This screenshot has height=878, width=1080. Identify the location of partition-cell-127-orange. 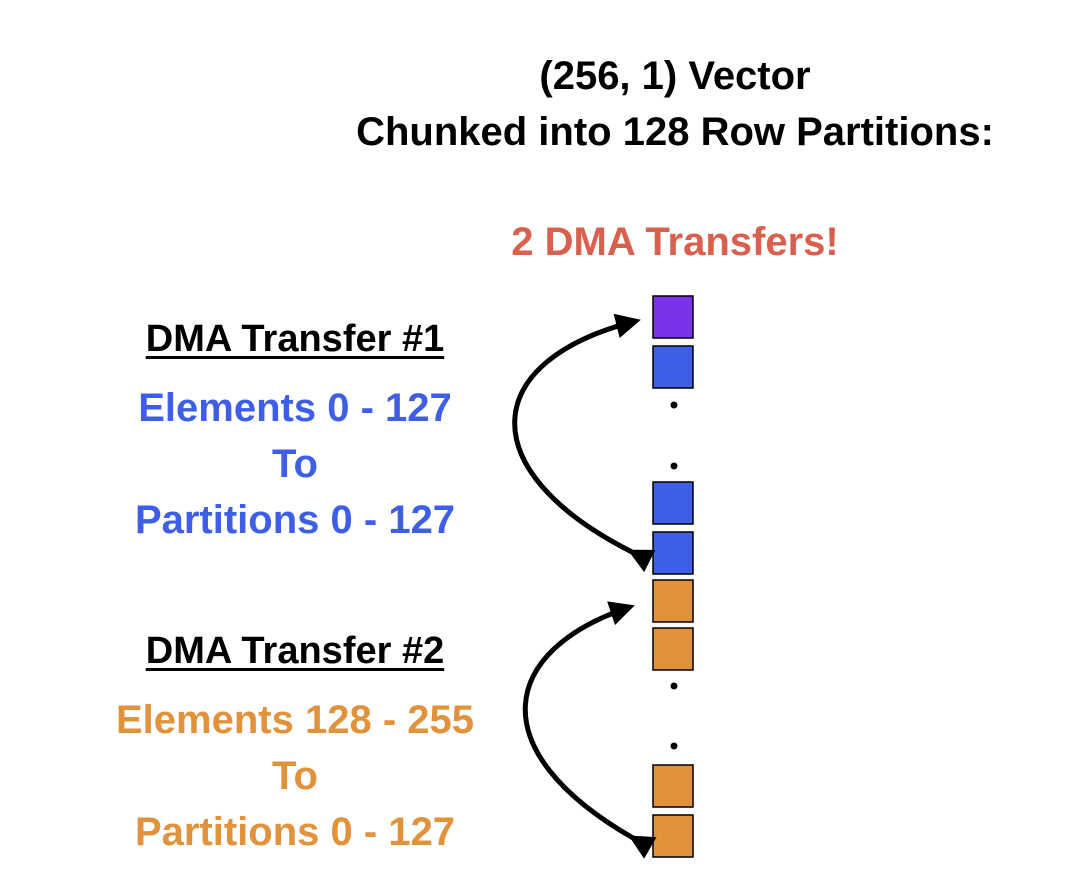
(673, 836).